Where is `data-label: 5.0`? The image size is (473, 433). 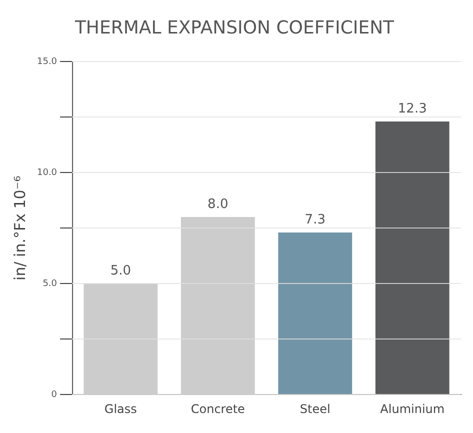 data-label: 5.0 is located at coordinates (121, 270).